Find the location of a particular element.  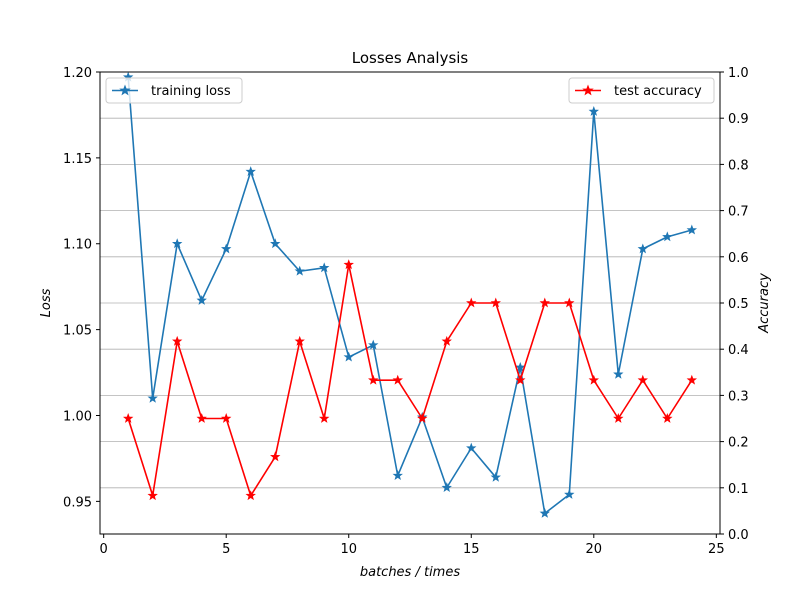

y-axis-left-label: Loss is located at coordinates (46, 302).